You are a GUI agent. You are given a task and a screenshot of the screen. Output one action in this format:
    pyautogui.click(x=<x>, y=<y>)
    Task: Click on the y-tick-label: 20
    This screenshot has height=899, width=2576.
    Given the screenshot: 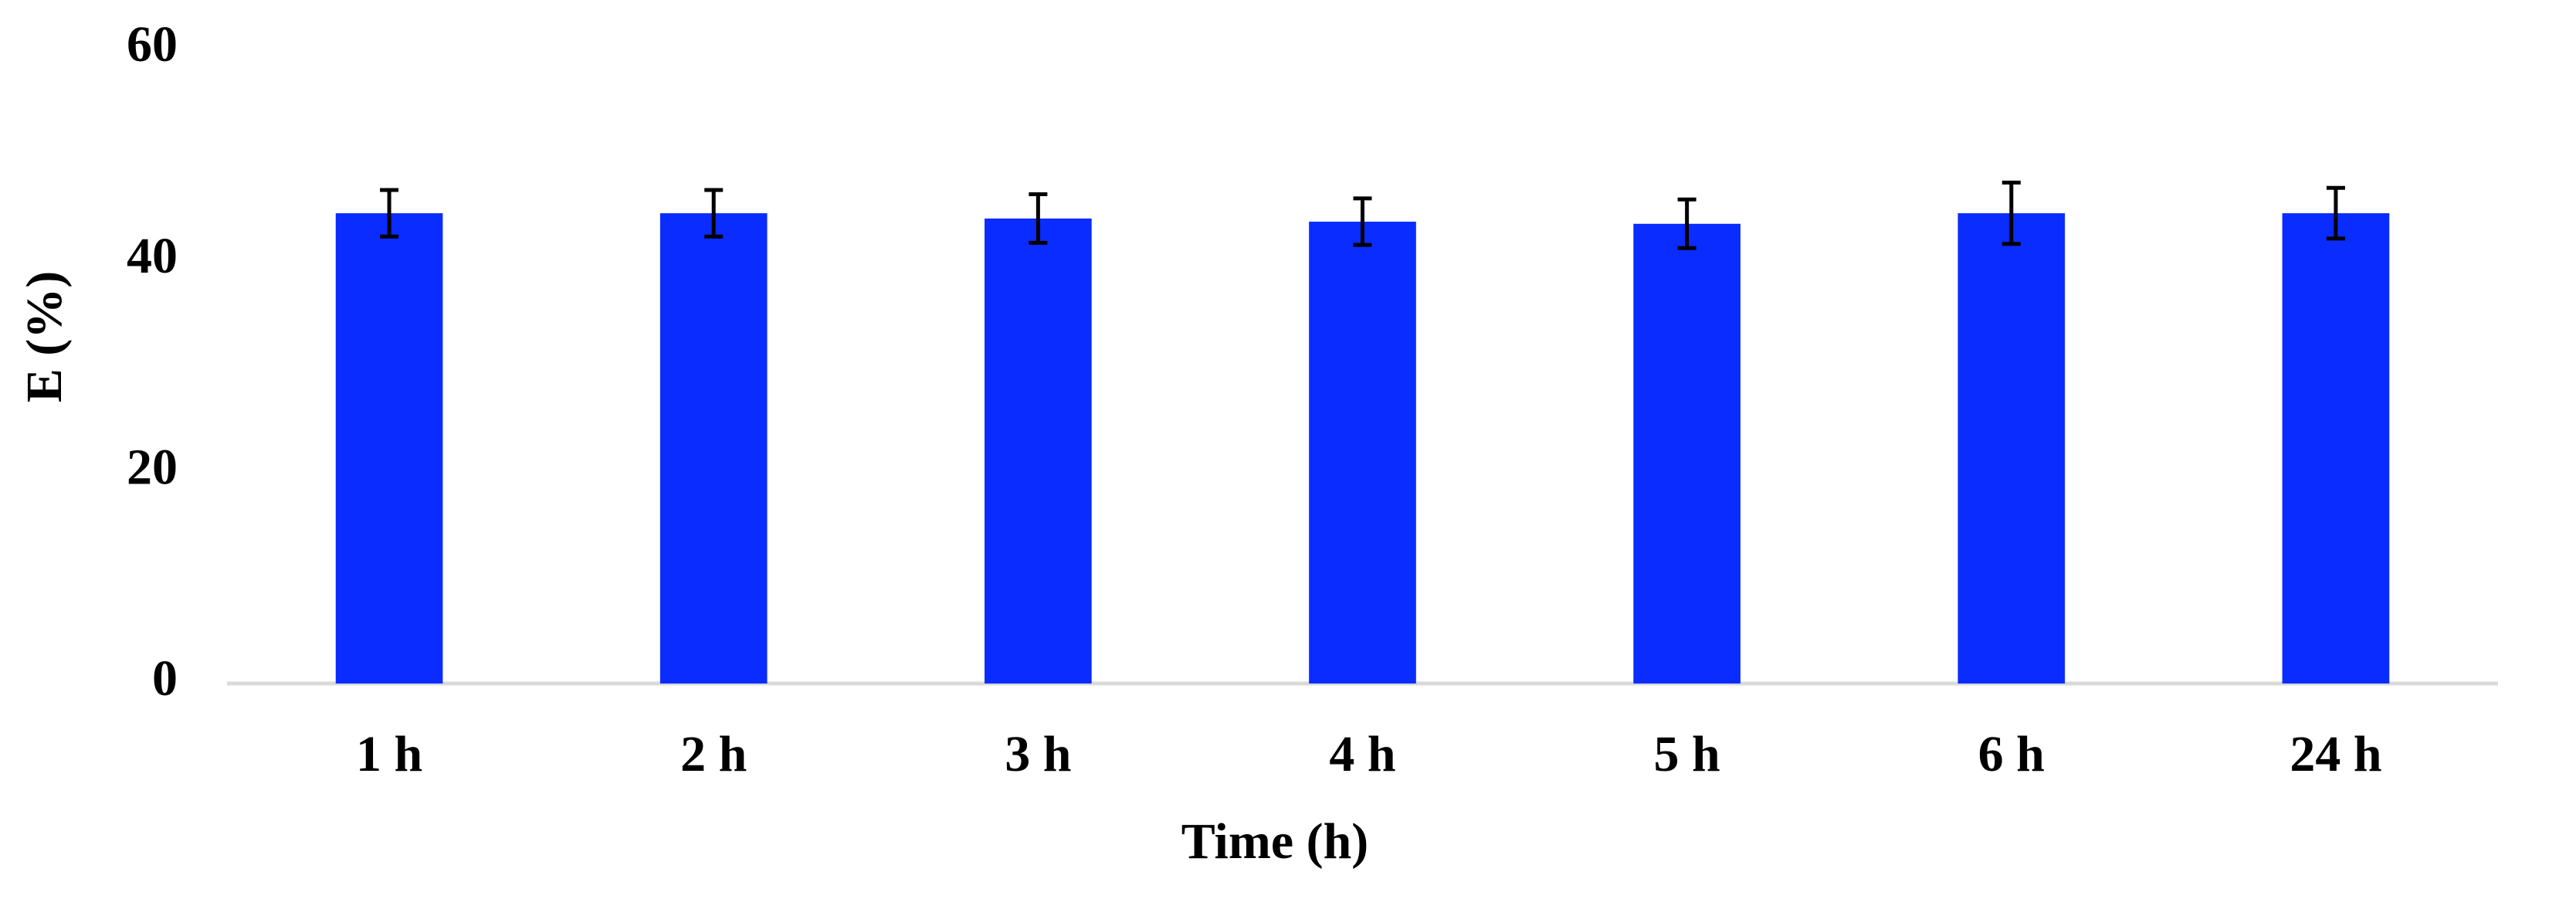 What is the action you would take?
    pyautogui.click(x=152, y=467)
    